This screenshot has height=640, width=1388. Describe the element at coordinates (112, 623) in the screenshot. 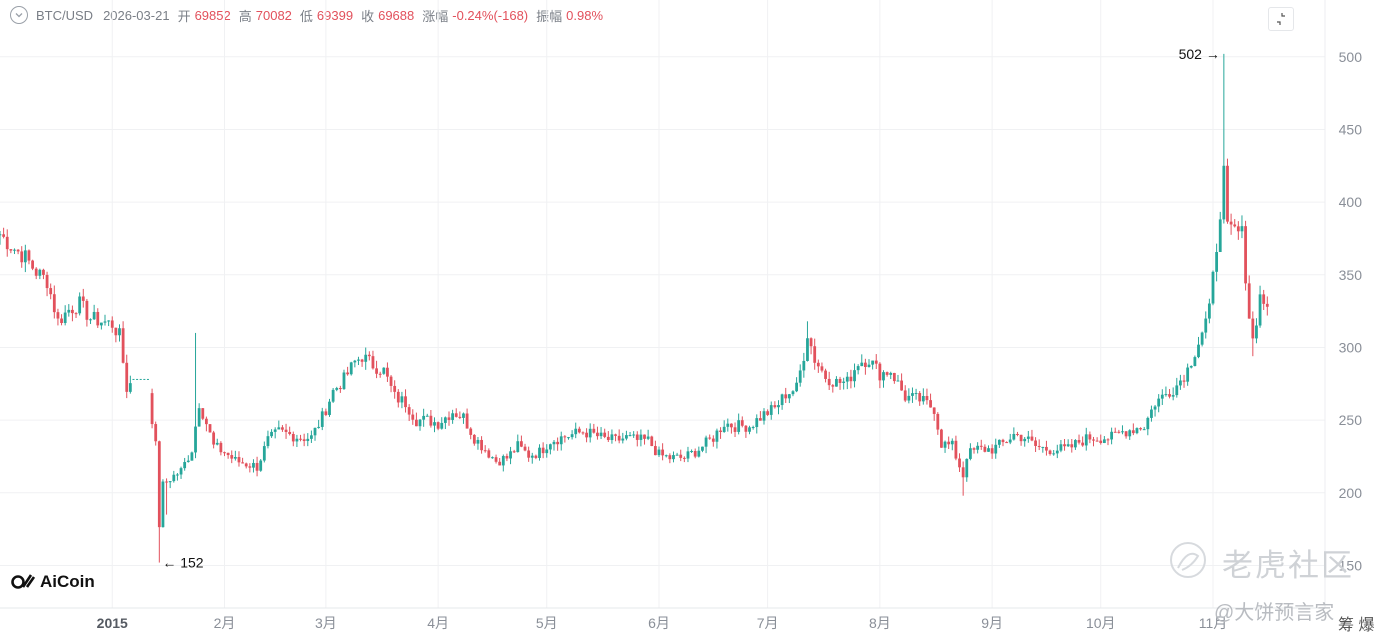

I see `x-tick-label: 2015` at that location.